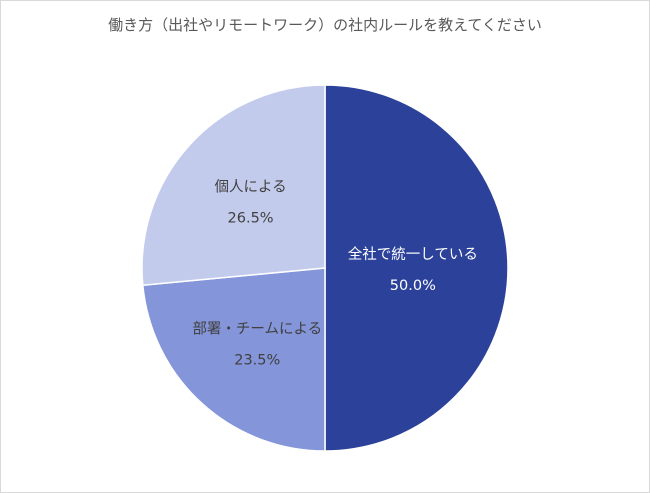 The image size is (650, 493). What do you see at coordinates (413, 254) in the screenshot?
I see `slice-category-label-0: 全社で統一している` at bounding box center [413, 254].